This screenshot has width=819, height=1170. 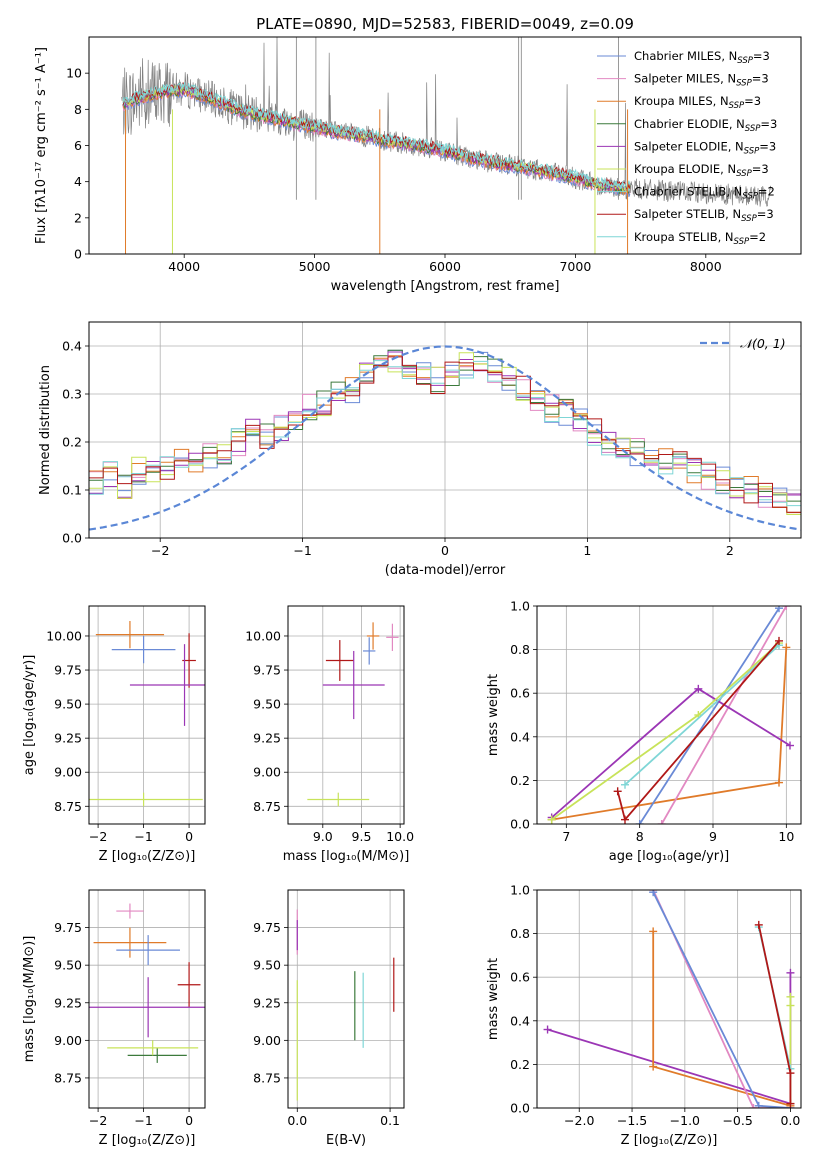 What do you see at coordinates (390, 1120) in the screenshot?
I see `tick-label-x: 0.1` at bounding box center [390, 1120].